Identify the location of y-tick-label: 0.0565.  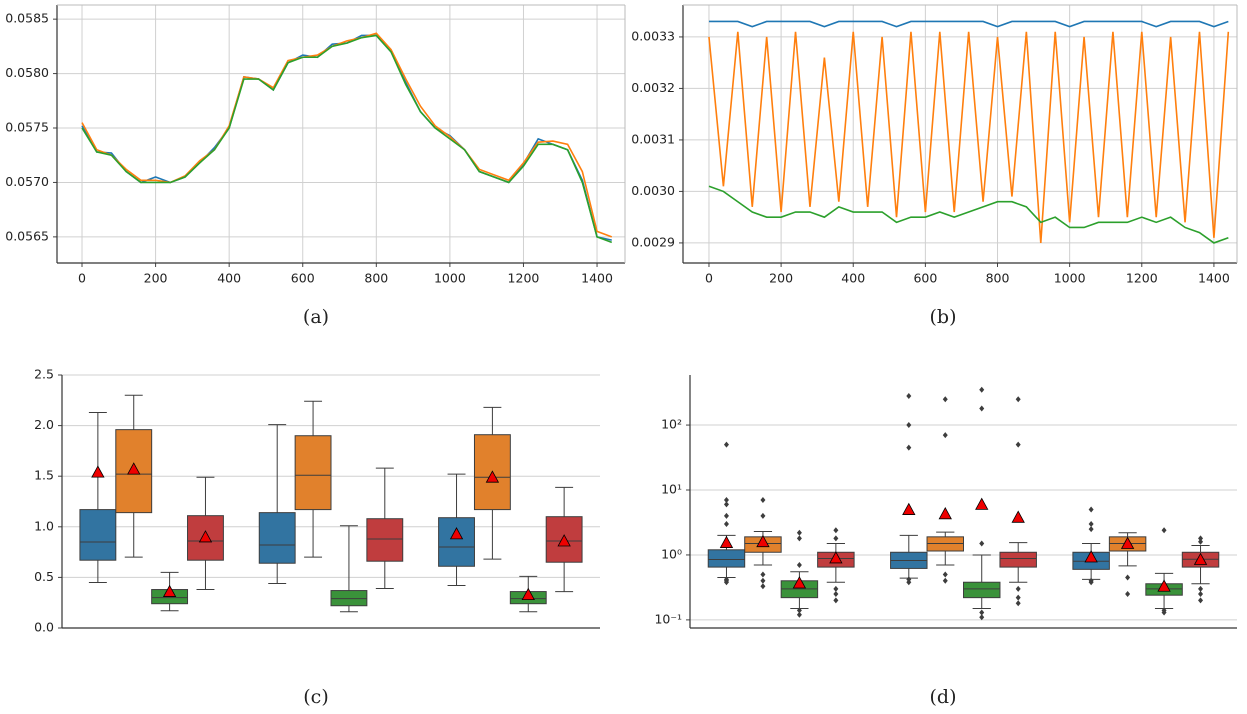
(27, 235).